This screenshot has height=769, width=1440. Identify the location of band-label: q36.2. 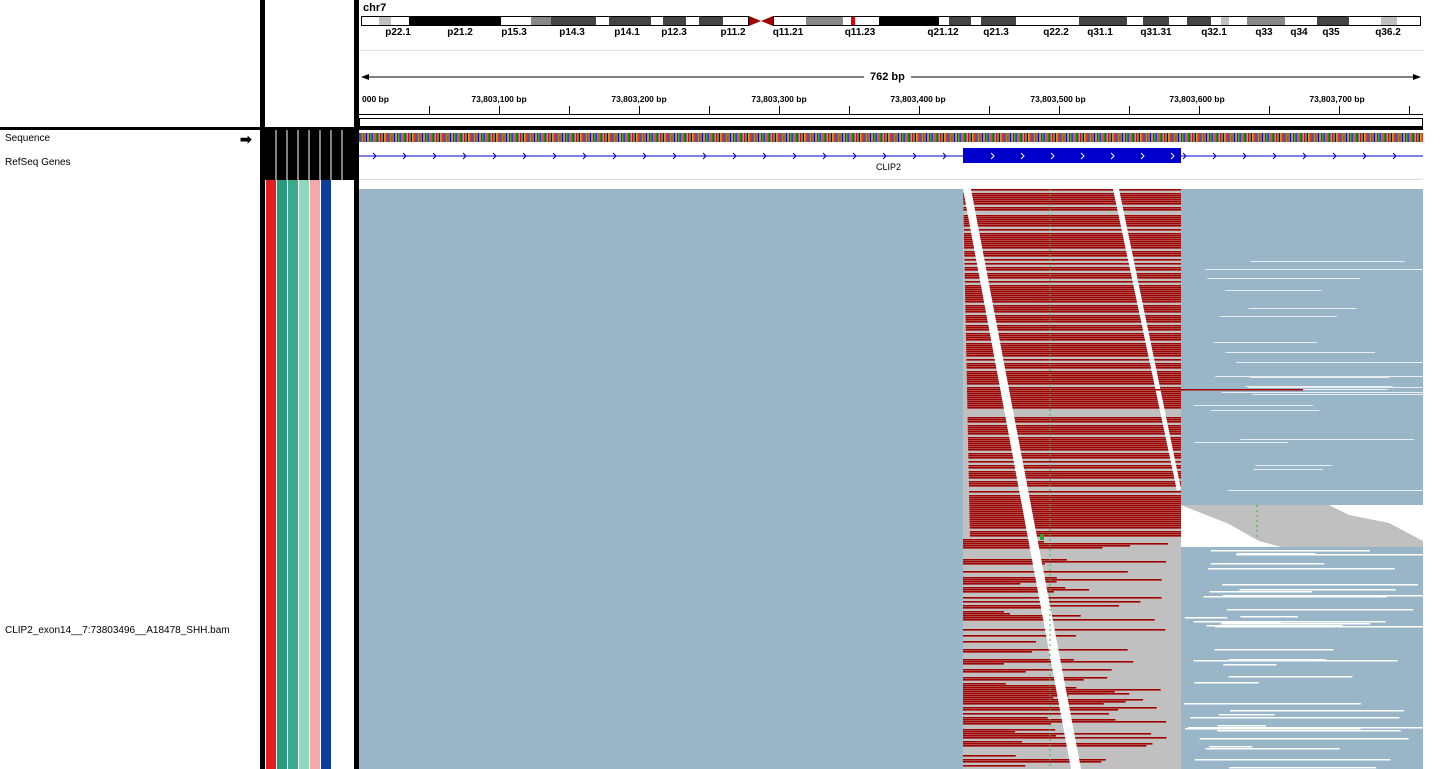
(1388, 32).